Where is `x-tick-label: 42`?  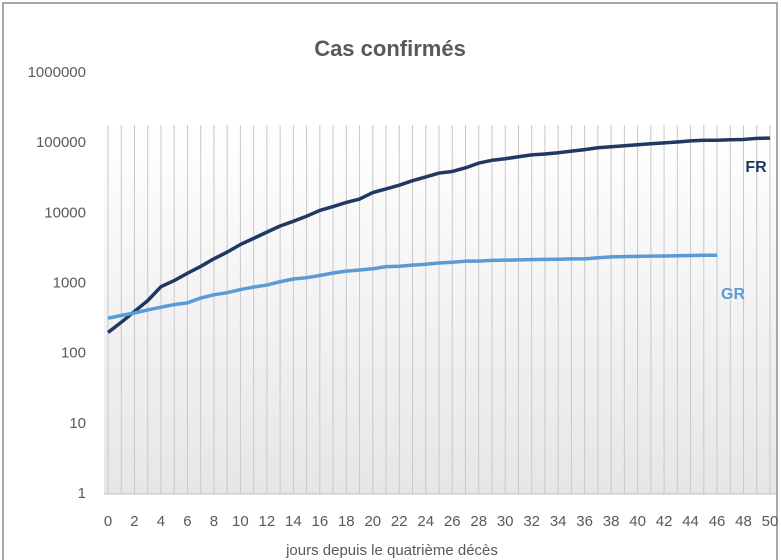 x-tick-label: 42 is located at coordinates (664, 521).